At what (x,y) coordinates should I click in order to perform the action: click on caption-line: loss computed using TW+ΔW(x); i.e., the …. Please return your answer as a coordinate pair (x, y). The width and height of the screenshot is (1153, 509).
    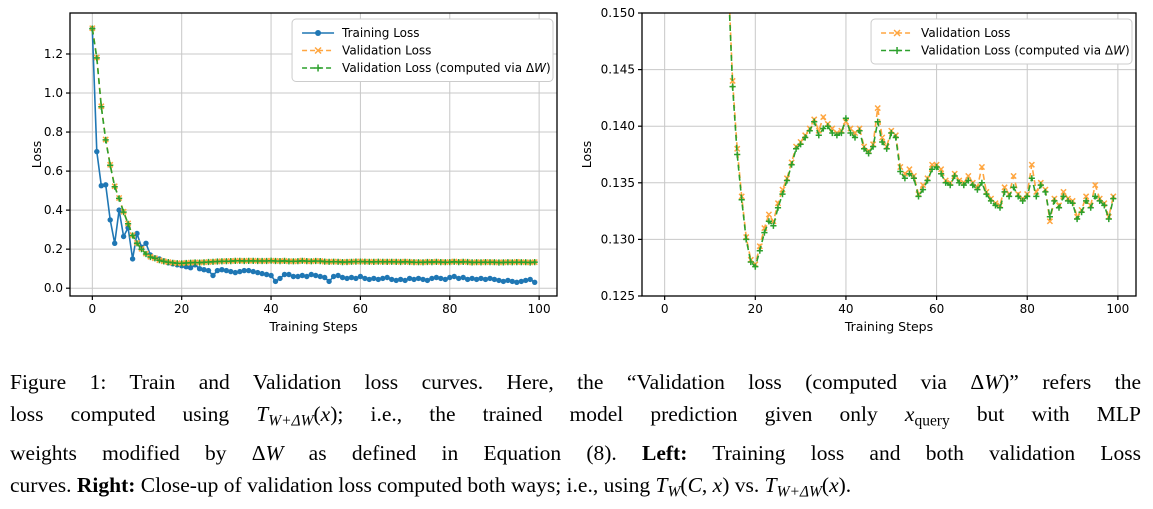
    Looking at the image, I should click on (576, 416).